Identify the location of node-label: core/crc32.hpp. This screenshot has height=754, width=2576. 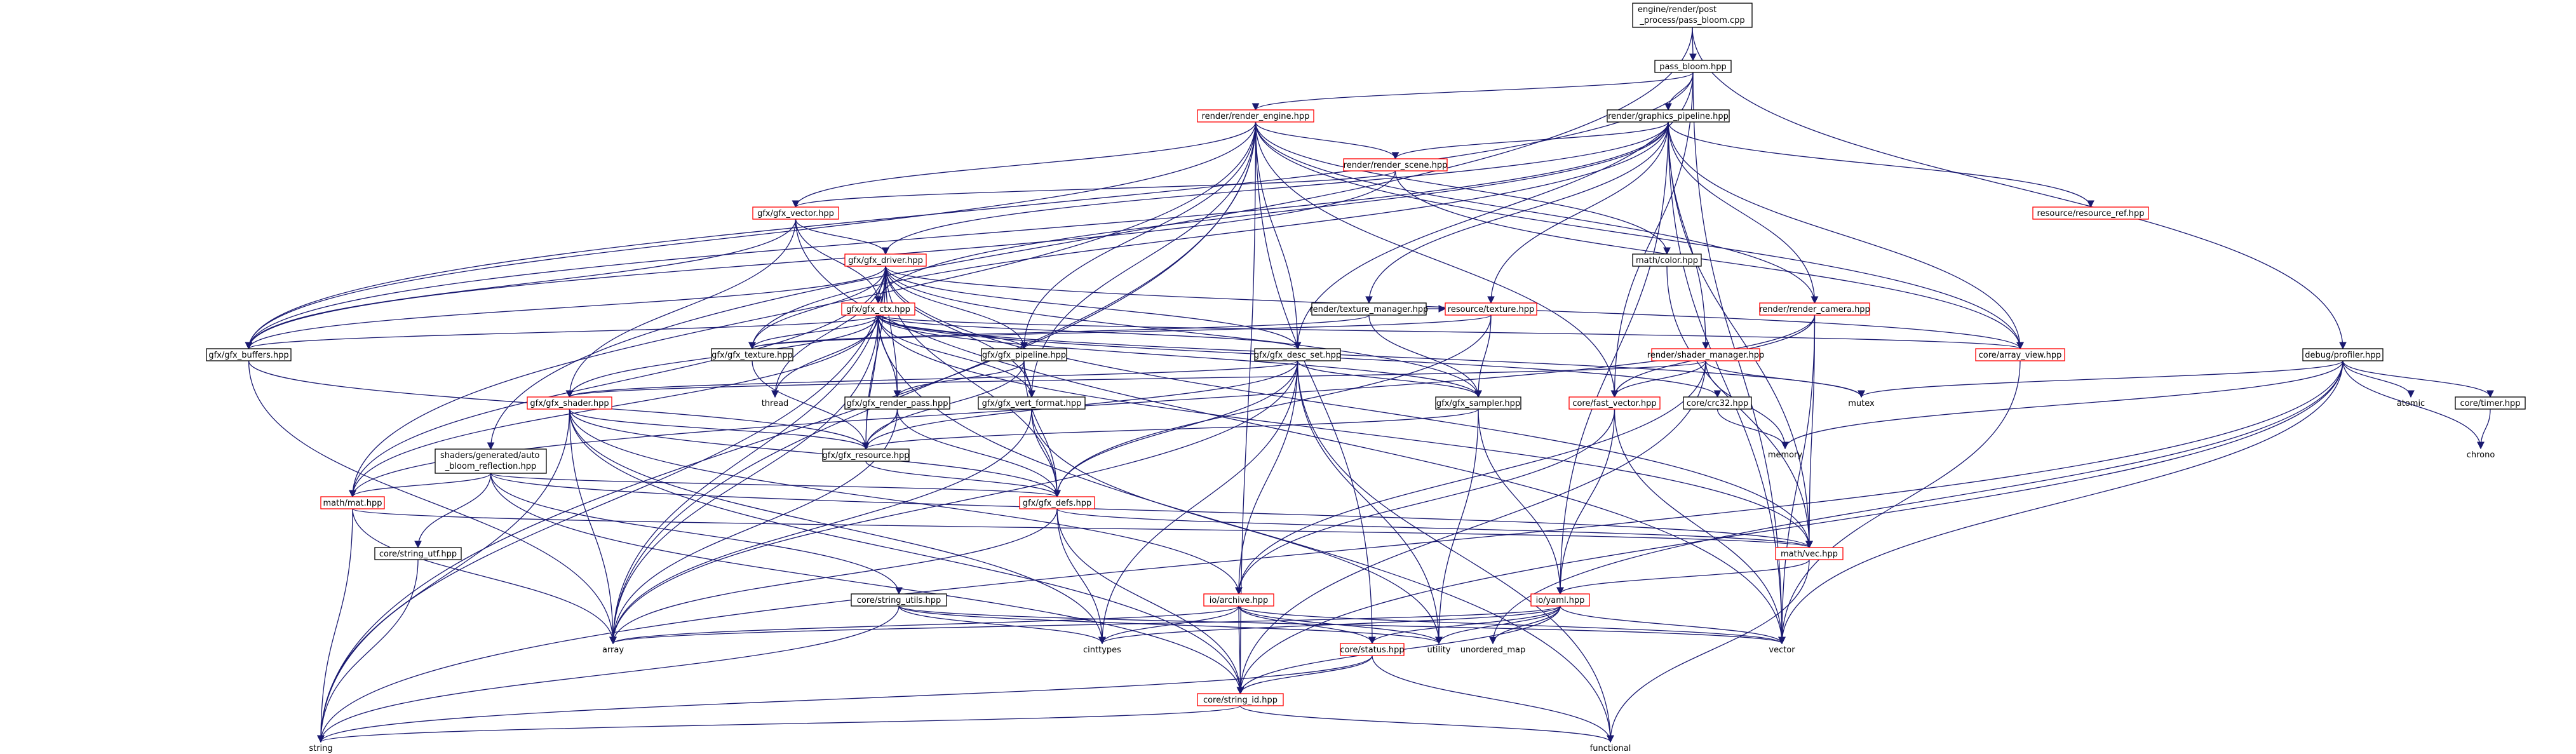
(1717, 403).